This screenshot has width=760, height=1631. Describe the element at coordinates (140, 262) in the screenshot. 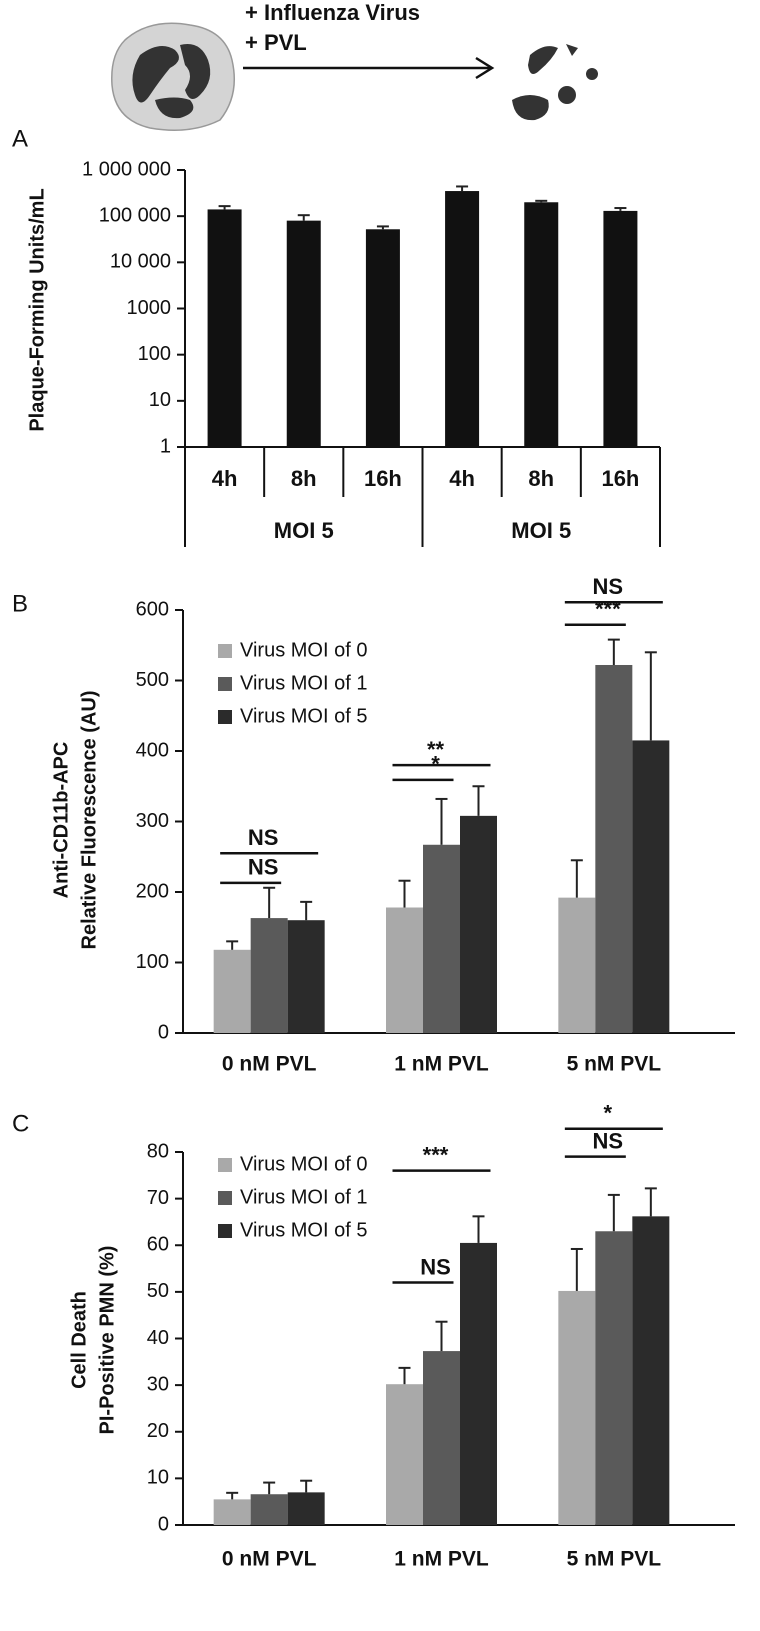

I see `y-tick-label: 10 000` at that location.